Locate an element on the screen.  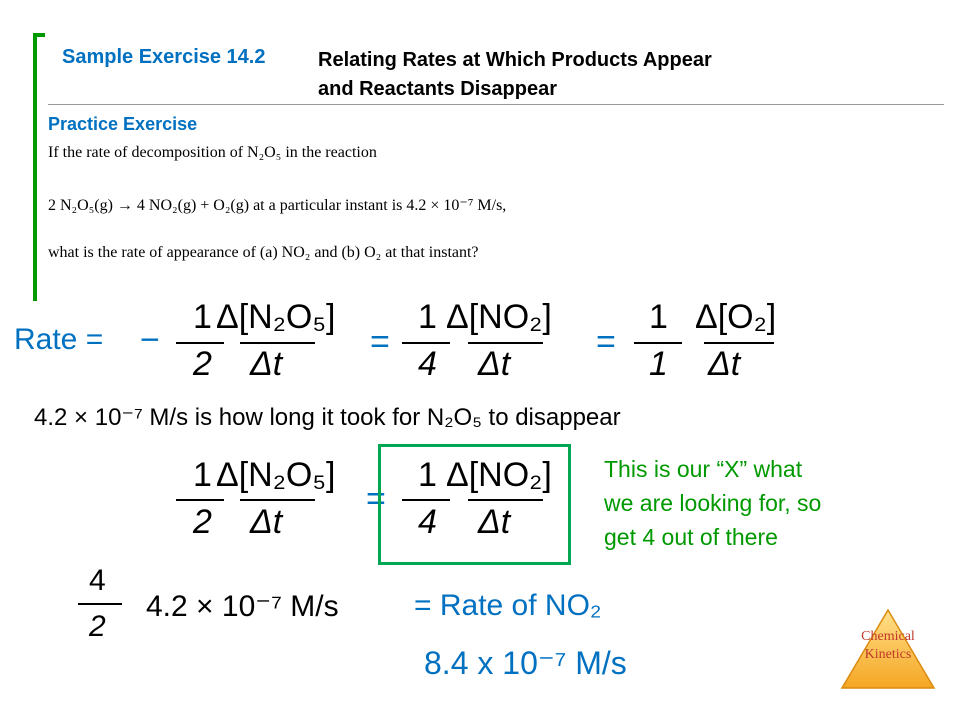
term1-den: Δt is located at coordinates (266, 364).